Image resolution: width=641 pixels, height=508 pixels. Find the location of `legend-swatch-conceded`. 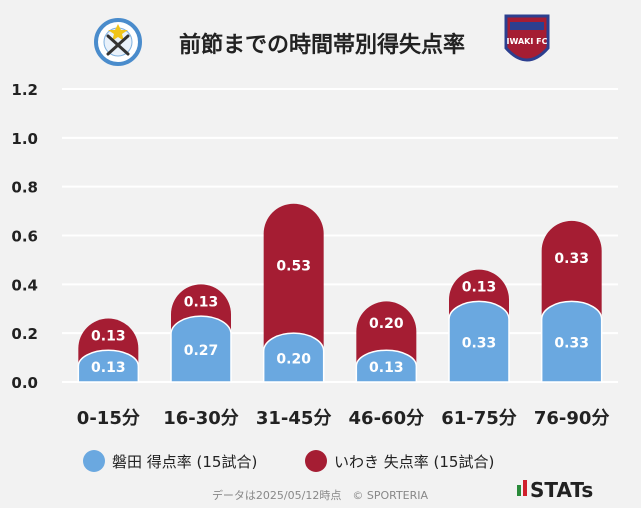

legend-swatch-conceded is located at coordinates (316, 461).